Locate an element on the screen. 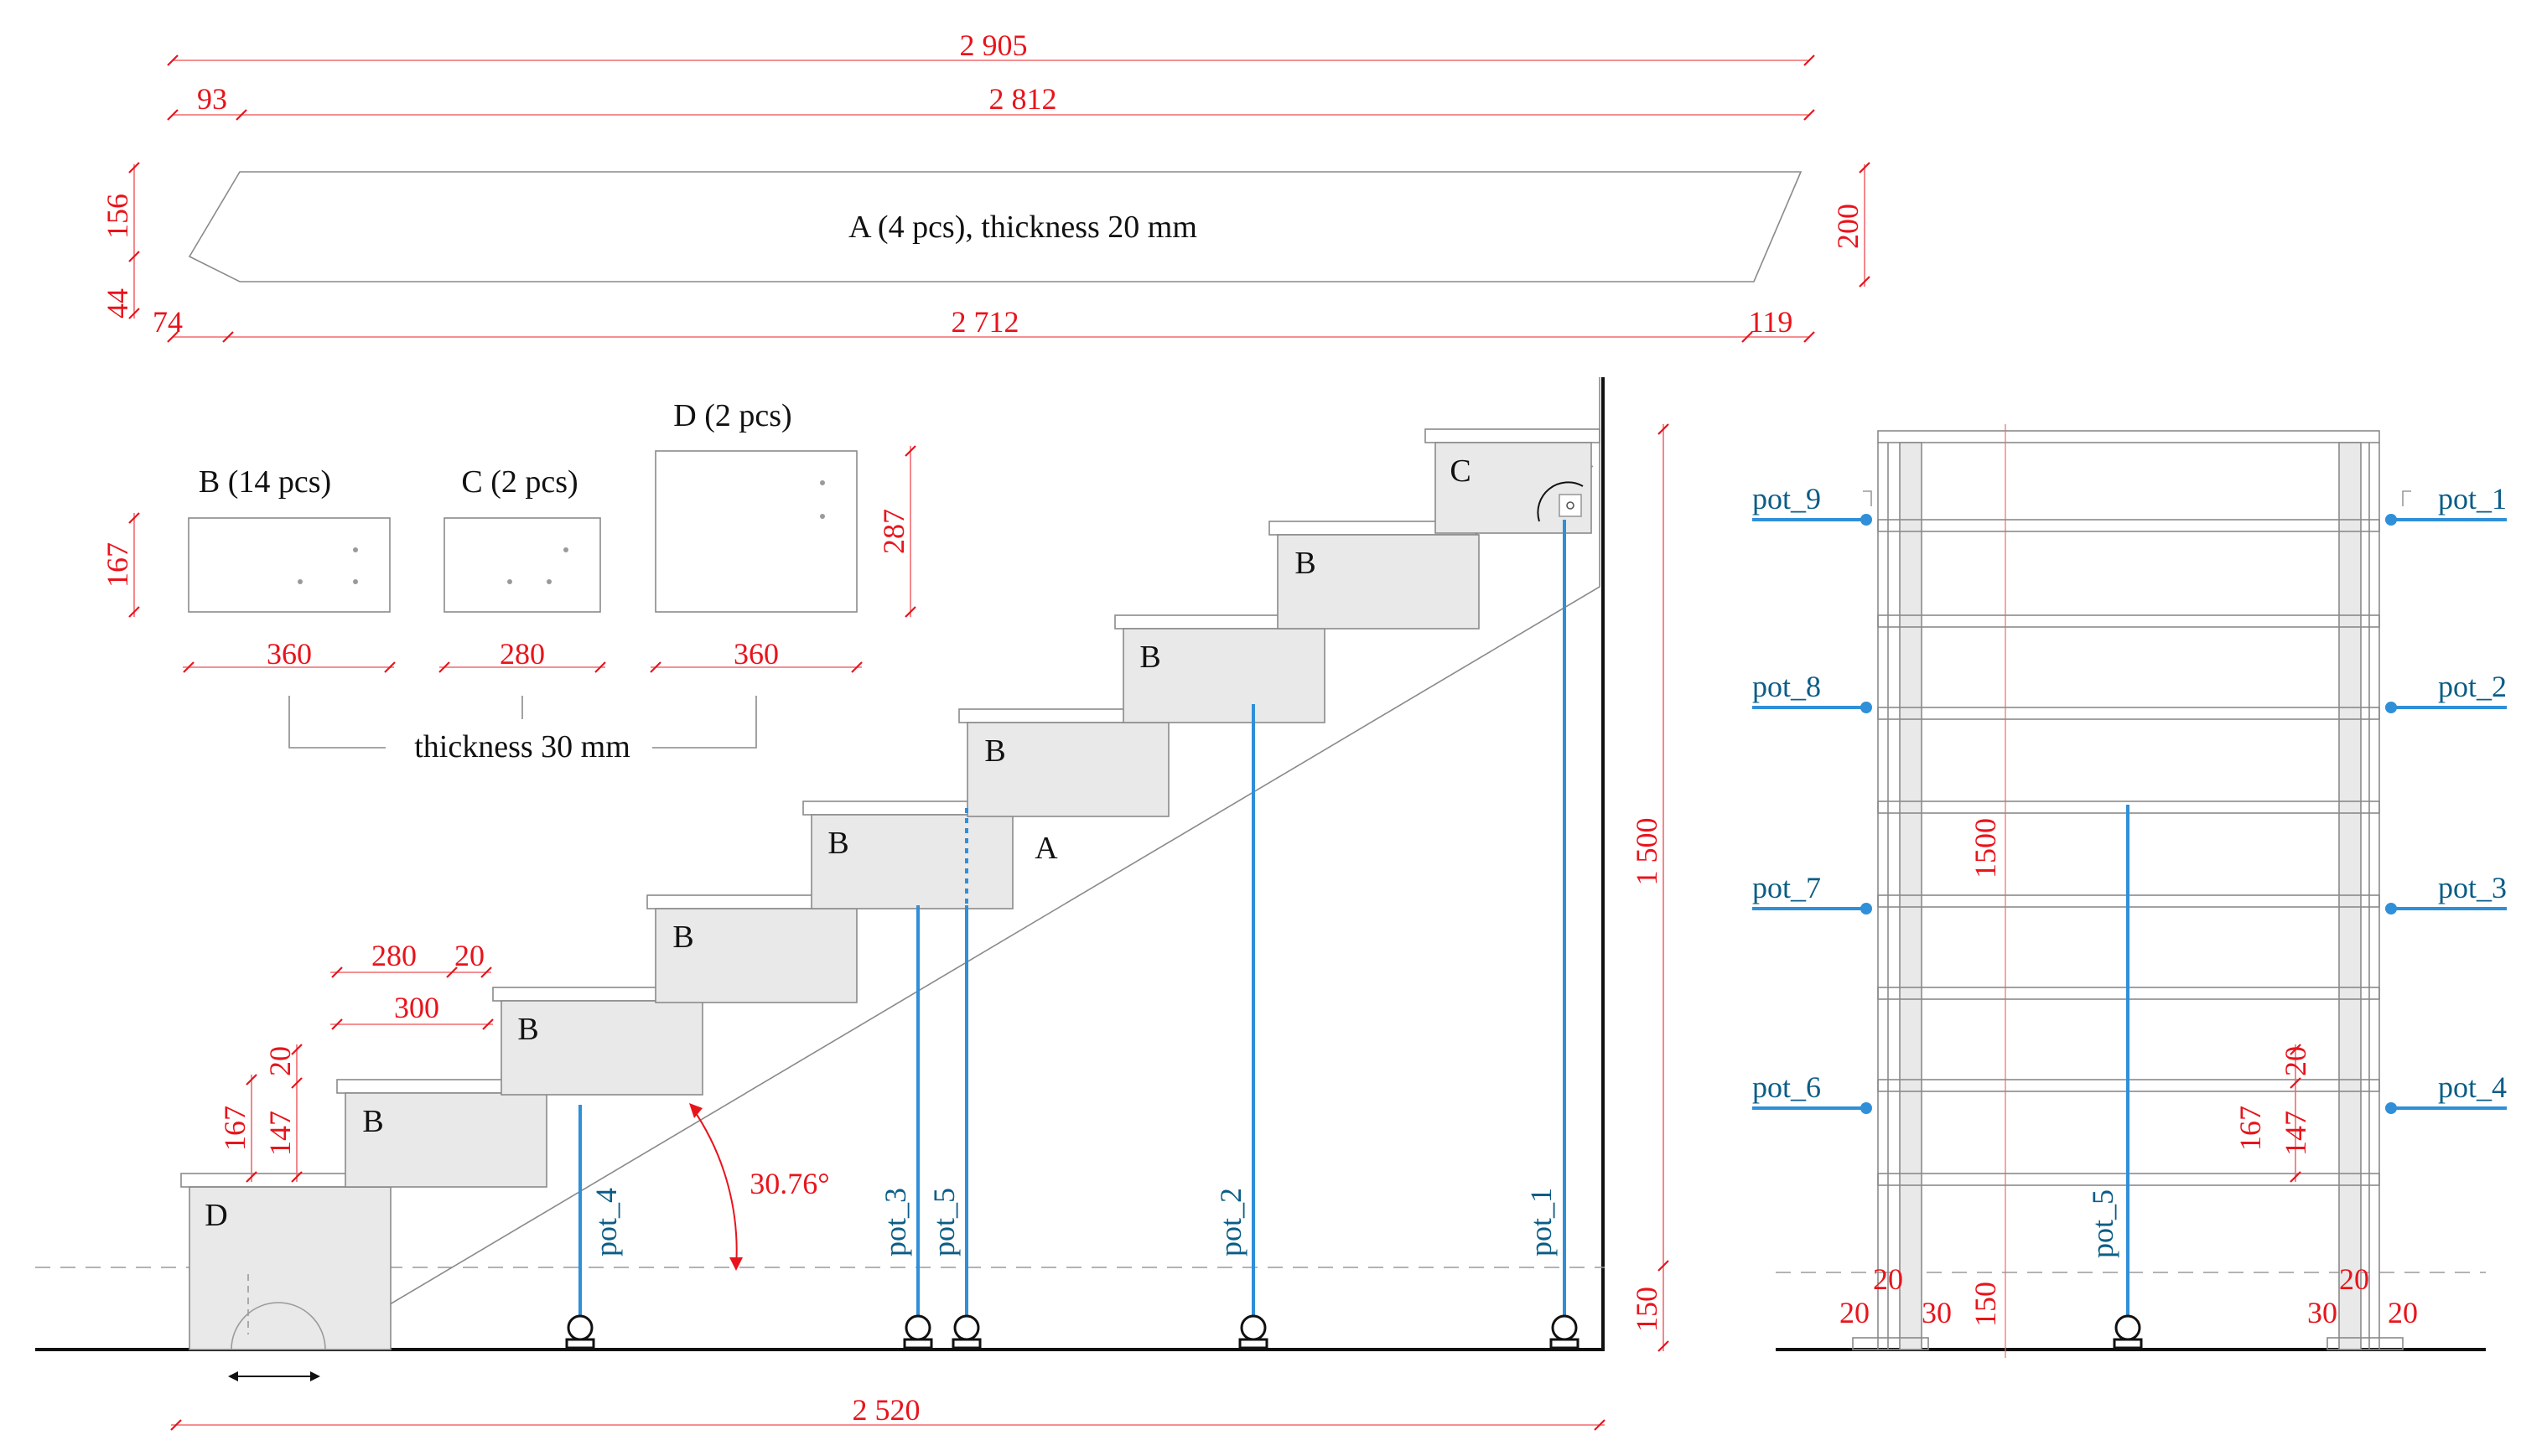  front-pot-2: pot_2 is located at coordinates (2473, 686).